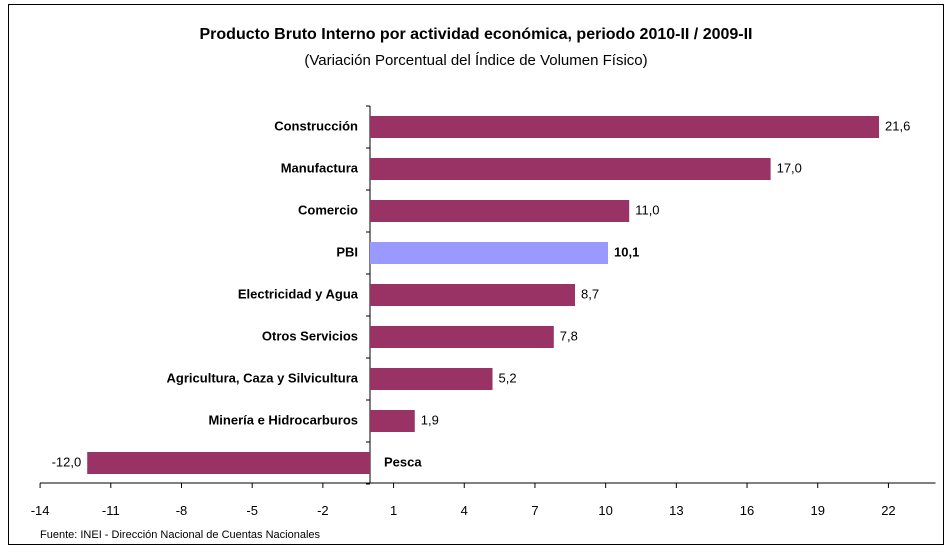  What do you see at coordinates (817, 510) in the screenshot?
I see `x-tick-label: 19` at bounding box center [817, 510].